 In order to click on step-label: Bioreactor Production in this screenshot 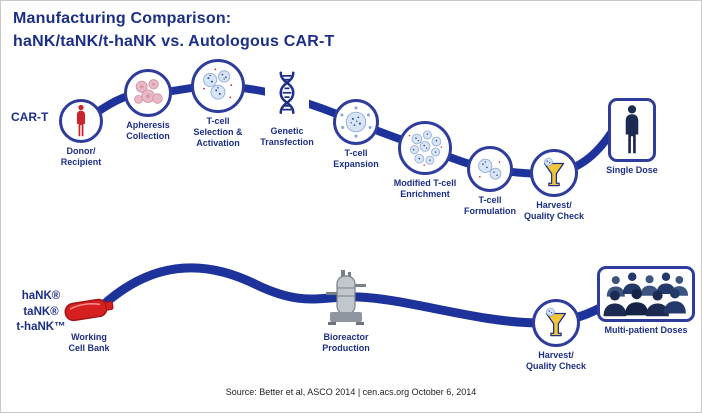, I will do `click(346, 342)`.